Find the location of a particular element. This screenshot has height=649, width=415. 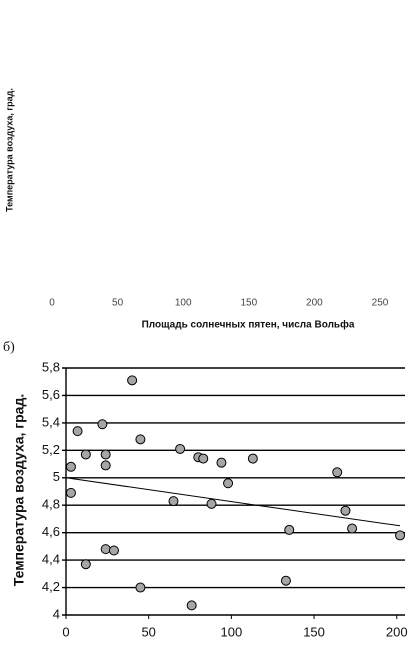

panel-label: б) is located at coordinates (9, 347).